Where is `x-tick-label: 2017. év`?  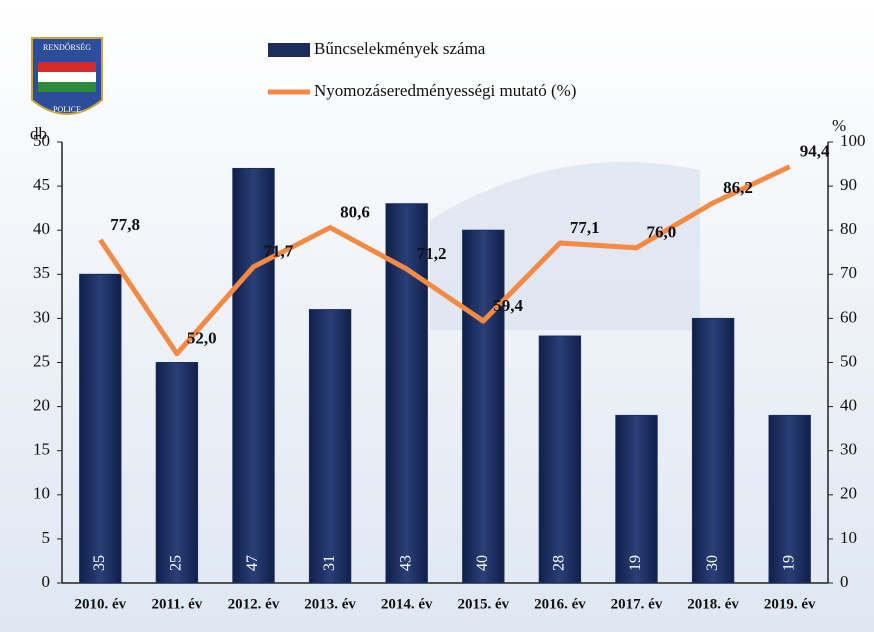 x-tick-label: 2017. év is located at coordinates (637, 604).